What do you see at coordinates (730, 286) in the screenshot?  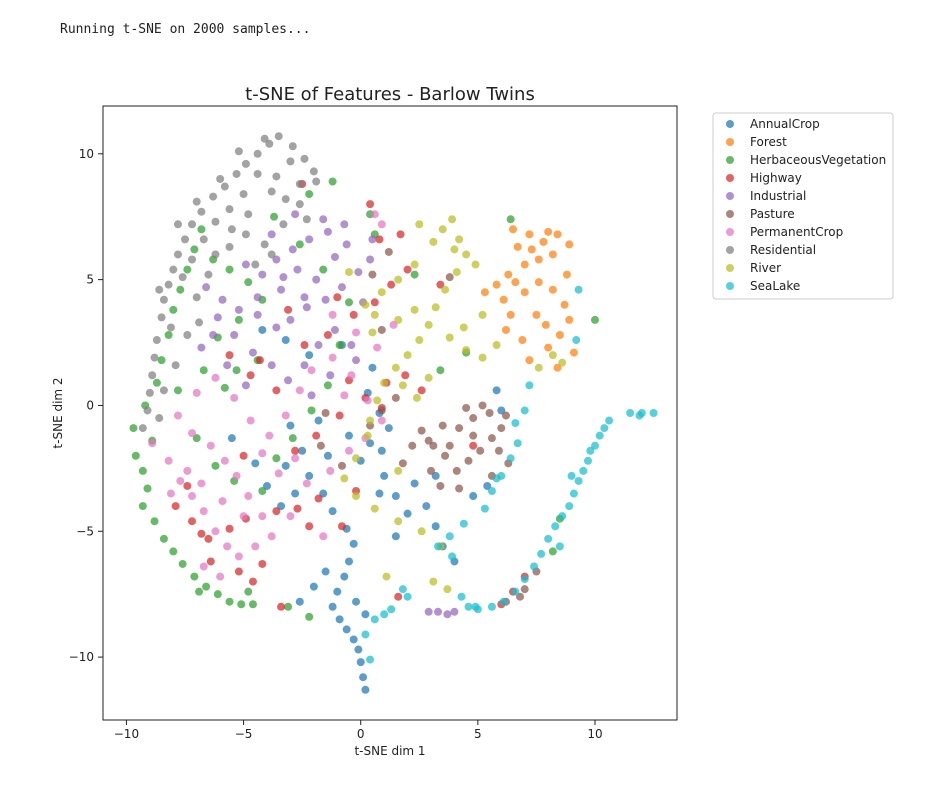 I see `legend-marker-sea-lake` at bounding box center [730, 286].